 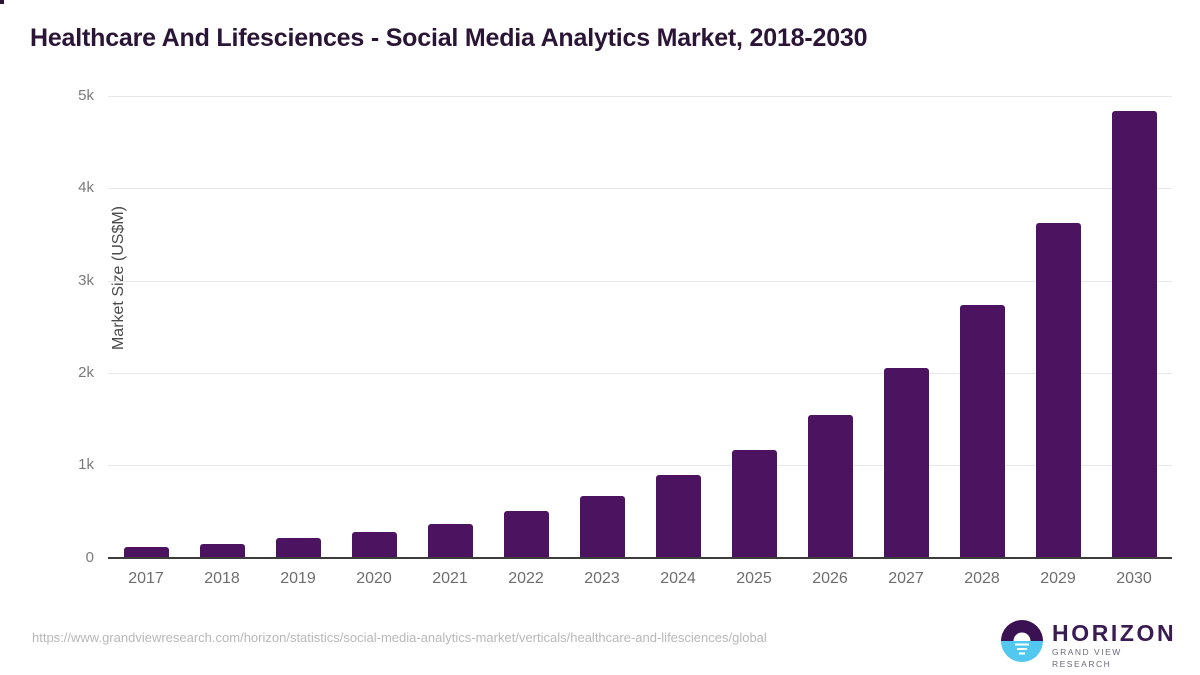 What do you see at coordinates (2, 2) in the screenshot?
I see `corner-artifact` at bounding box center [2, 2].